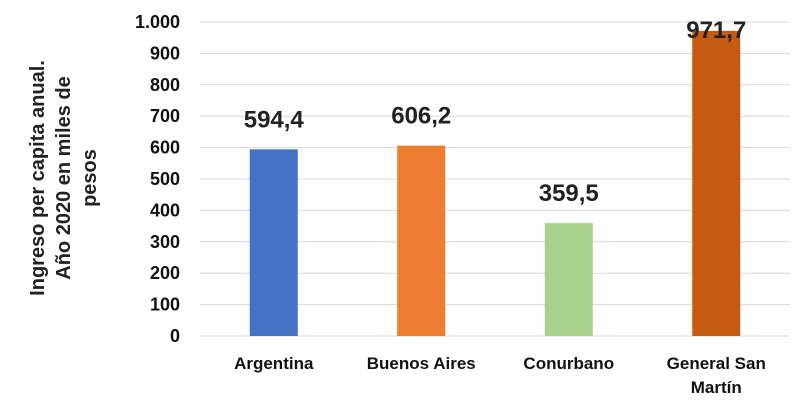 This screenshot has height=405, width=808. Describe the element at coordinates (165, 305) in the screenshot. I see `y-tick-label: 100` at that location.